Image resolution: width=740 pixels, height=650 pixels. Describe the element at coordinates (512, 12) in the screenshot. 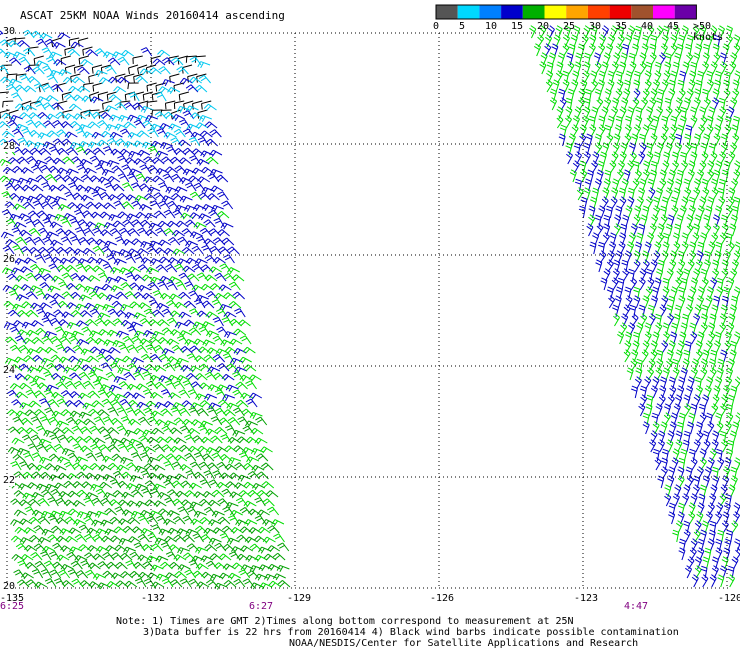

I see `legend-swatch` at that location.